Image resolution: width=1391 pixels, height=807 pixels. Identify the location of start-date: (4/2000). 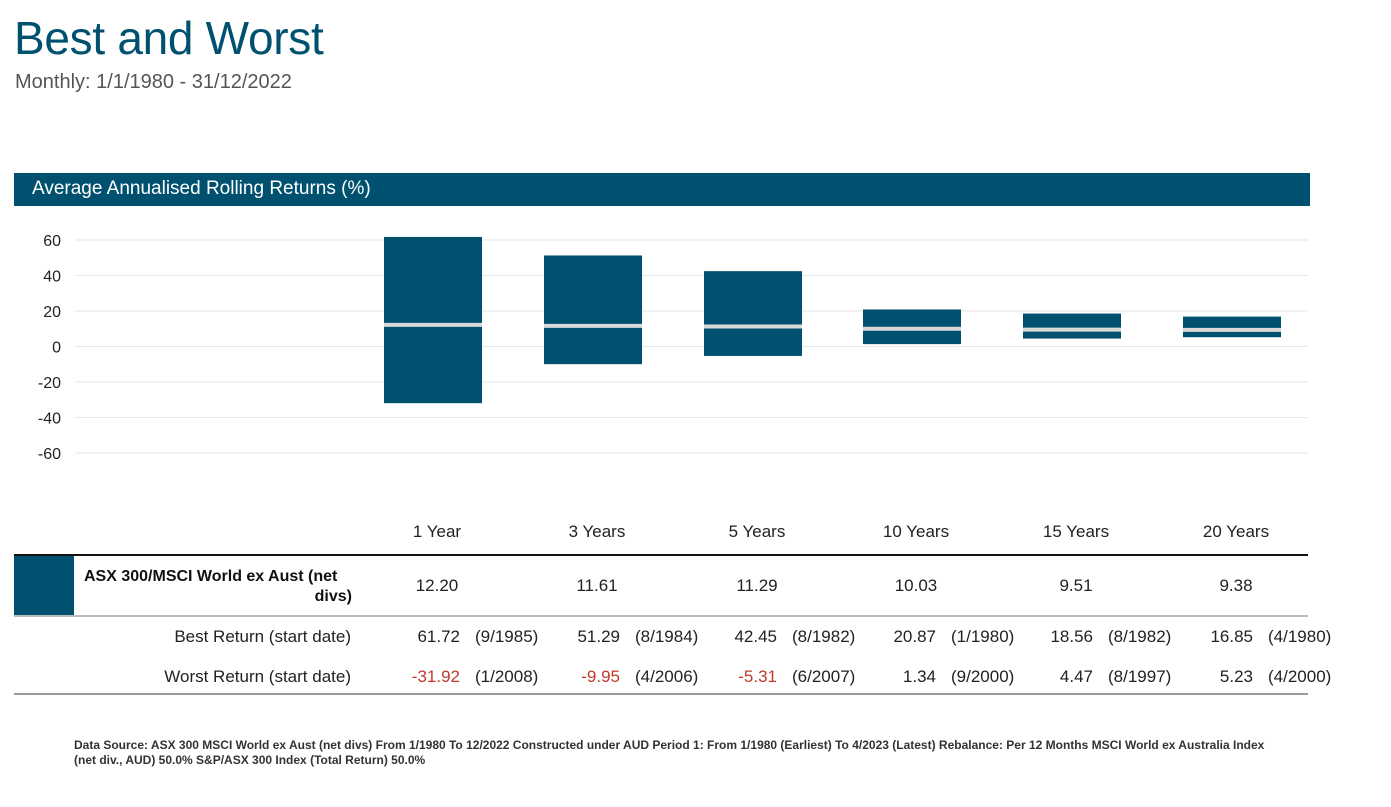
(1300, 676).